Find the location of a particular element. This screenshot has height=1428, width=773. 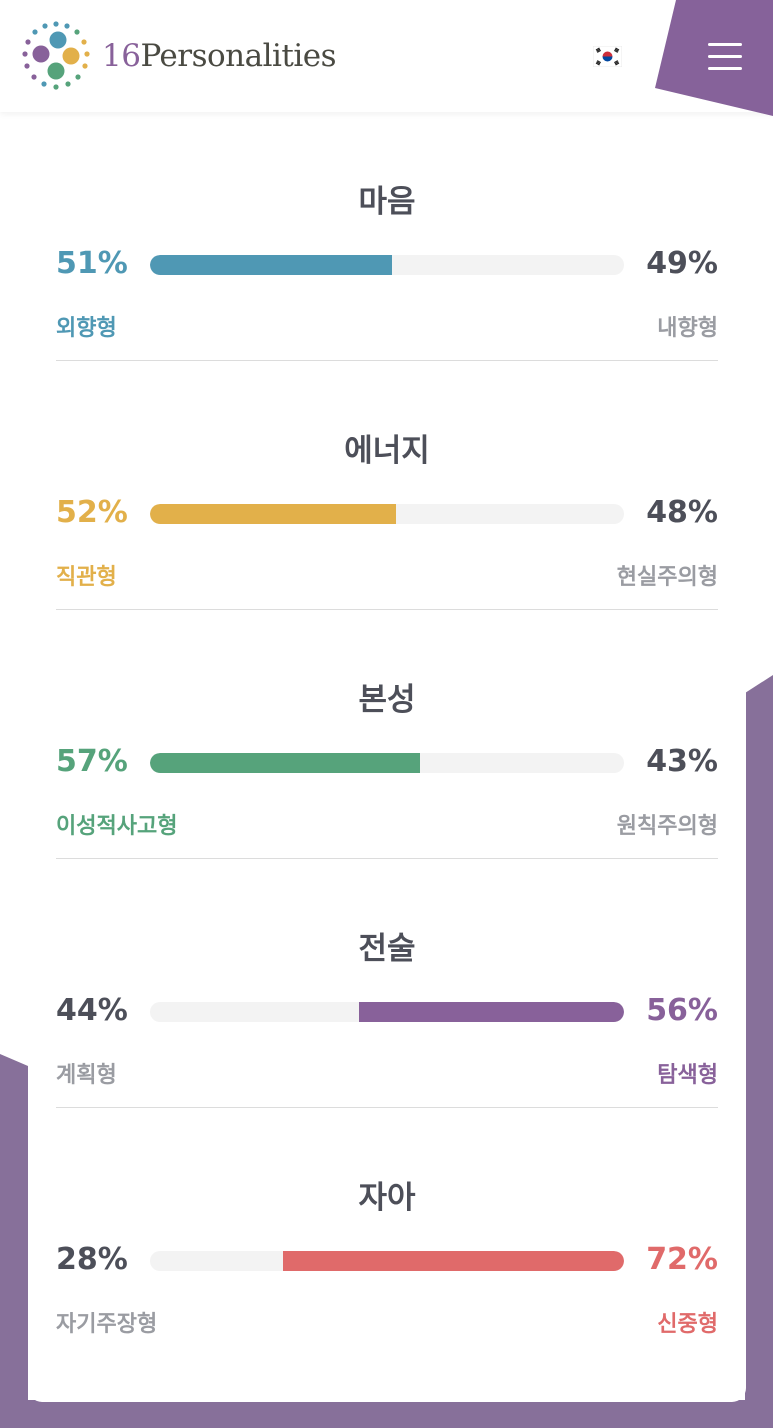

trait-right-label: 현실주의형 is located at coordinates (667, 577).